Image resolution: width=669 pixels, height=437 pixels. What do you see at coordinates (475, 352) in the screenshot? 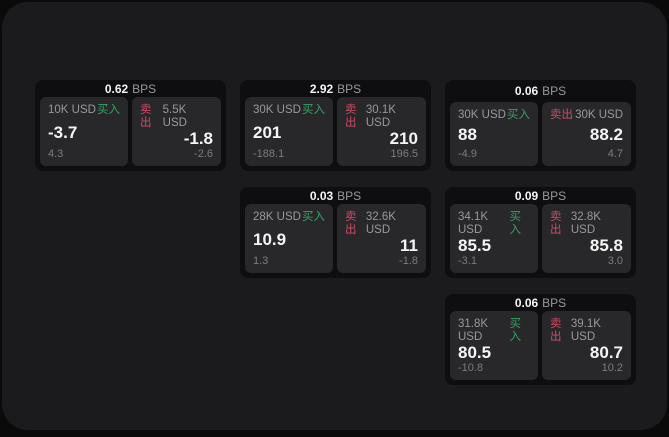
I see `buy-price: 80.5` at bounding box center [475, 352].